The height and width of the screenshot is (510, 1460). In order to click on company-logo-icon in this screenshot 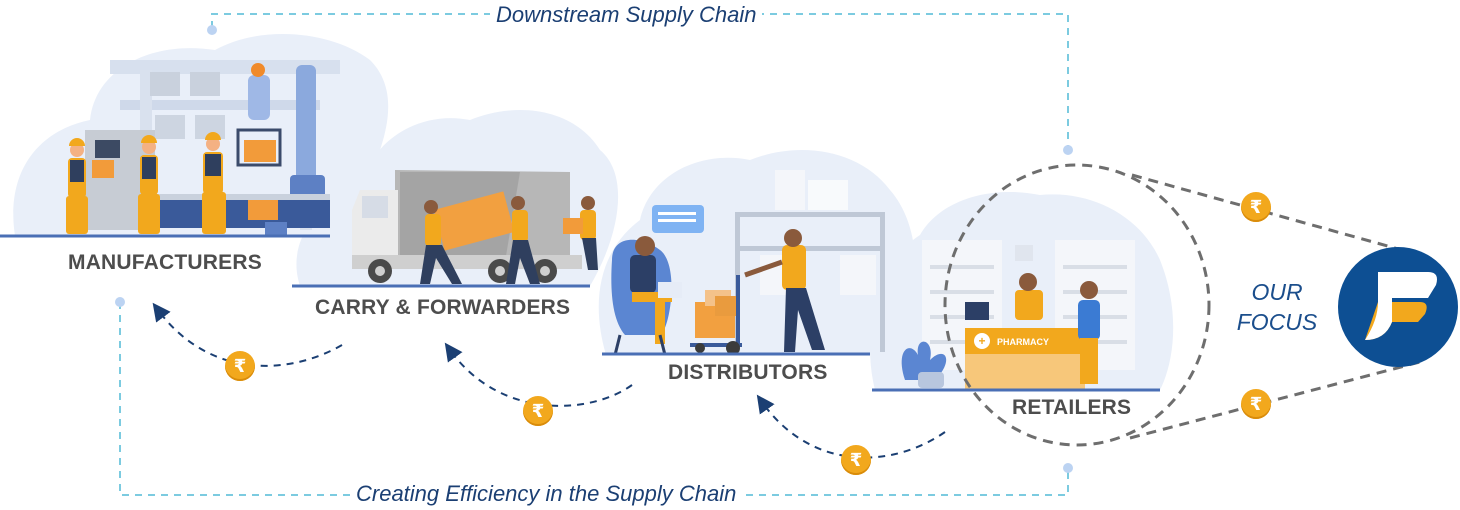, I will do `click(1398, 307)`.